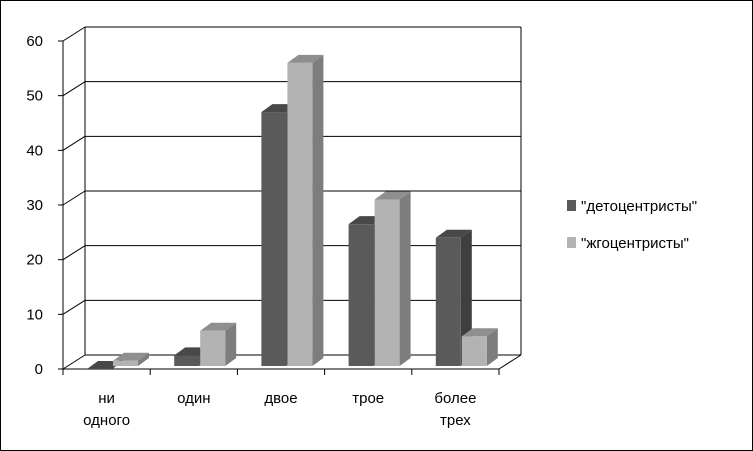  I want to click on y-tick-labels: 0 10 20 30 40 50 60, so click(34, 205).